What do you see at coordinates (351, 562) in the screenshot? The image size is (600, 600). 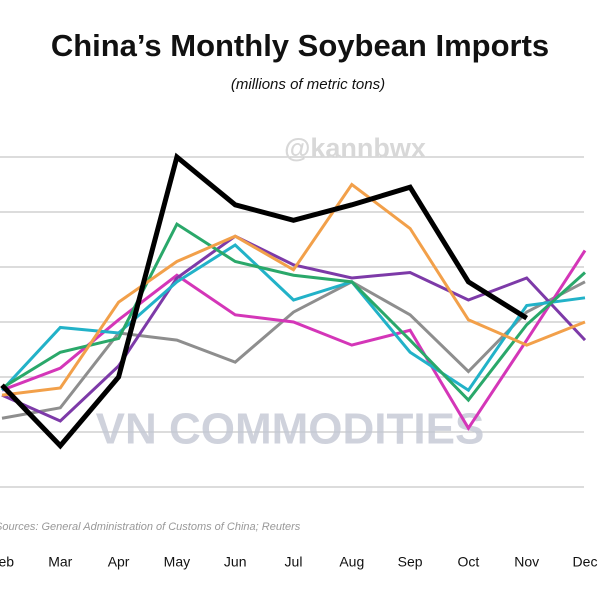 I see `x-tick-label: Aug` at bounding box center [351, 562].